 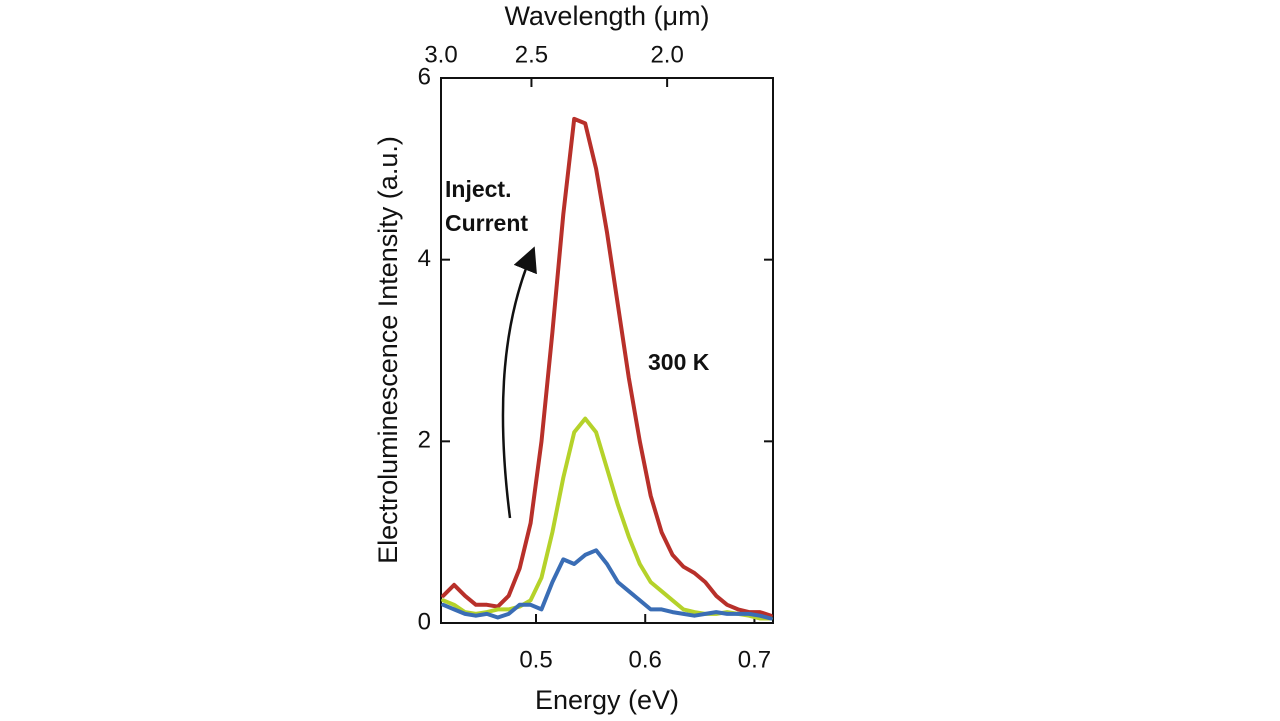 What do you see at coordinates (645, 659) in the screenshot?
I see `x-tick-label: 0.6` at bounding box center [645, 659].